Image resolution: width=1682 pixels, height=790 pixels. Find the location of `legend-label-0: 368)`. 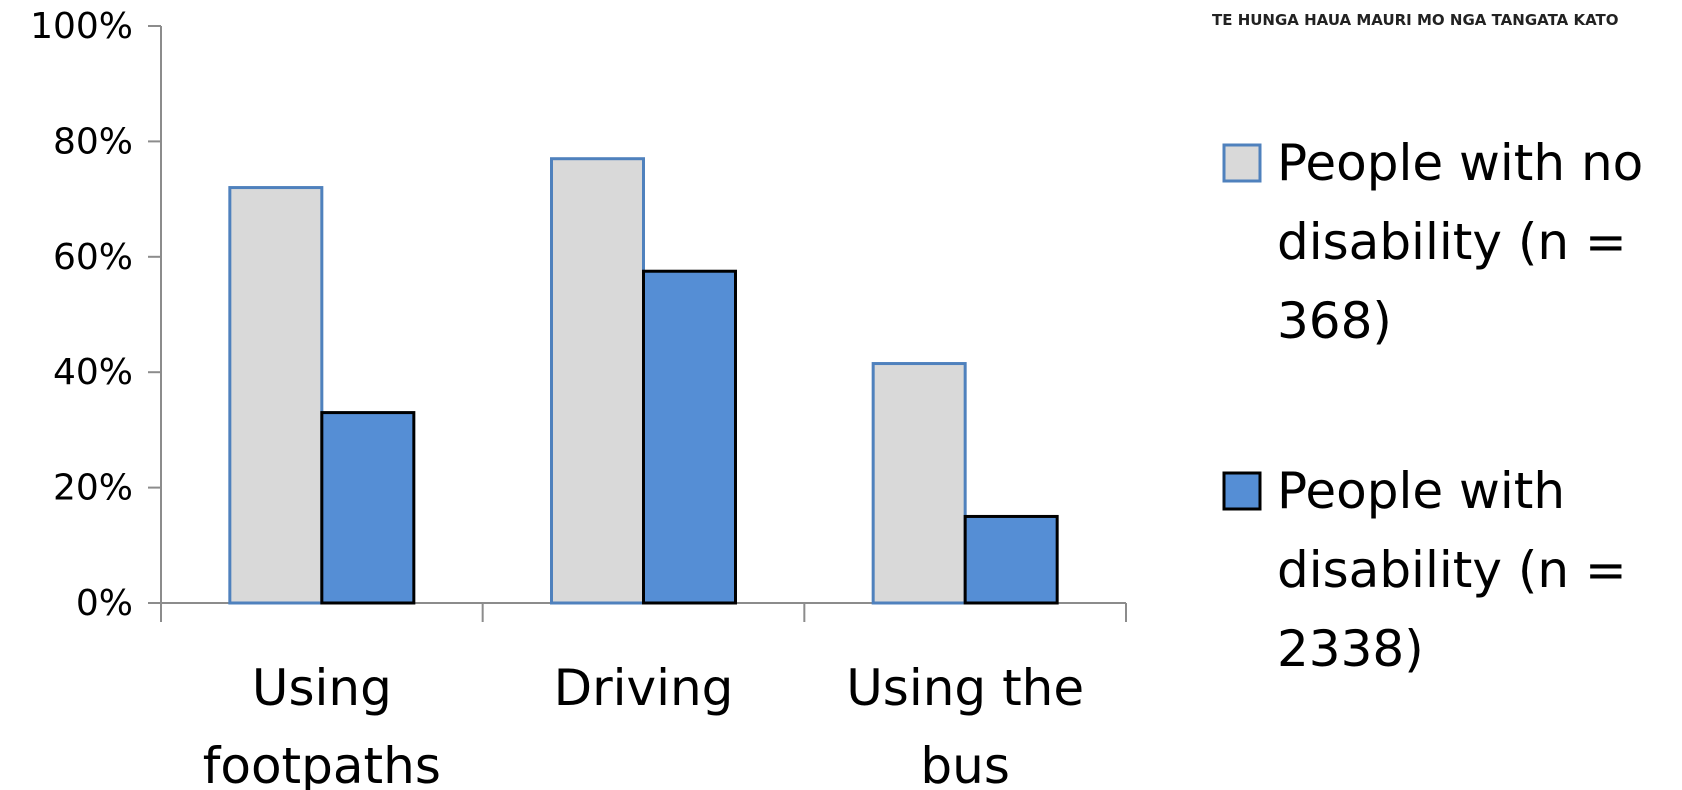

legend-label-0: 368) is located at coordinates (1334, 321).